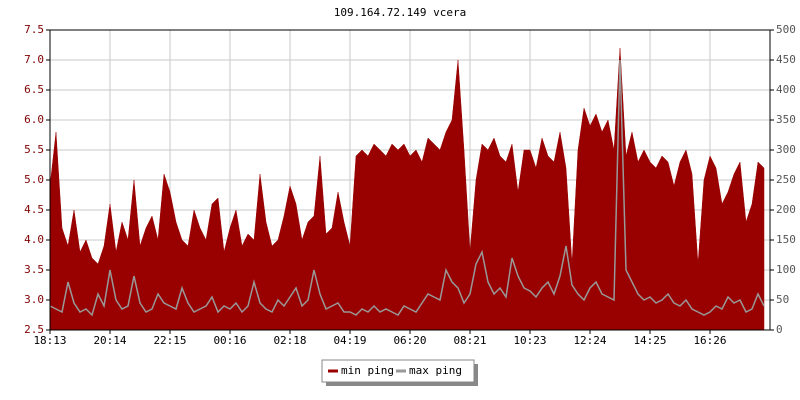  What do you see at coordinates (786, 179) in the screenshot?
I see `y2-tick-label: 250` at bounding box center [786, 179].